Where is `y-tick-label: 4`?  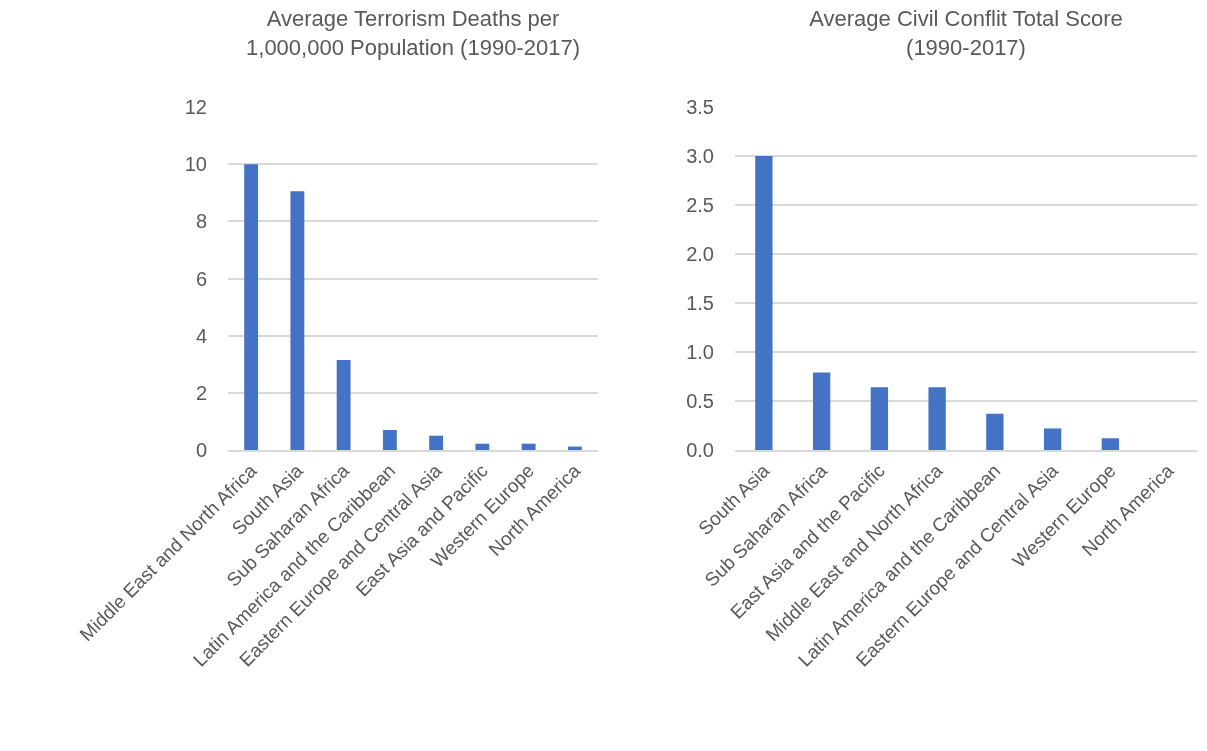
y-tick-label: 4 is located at coordinates (201, 335).